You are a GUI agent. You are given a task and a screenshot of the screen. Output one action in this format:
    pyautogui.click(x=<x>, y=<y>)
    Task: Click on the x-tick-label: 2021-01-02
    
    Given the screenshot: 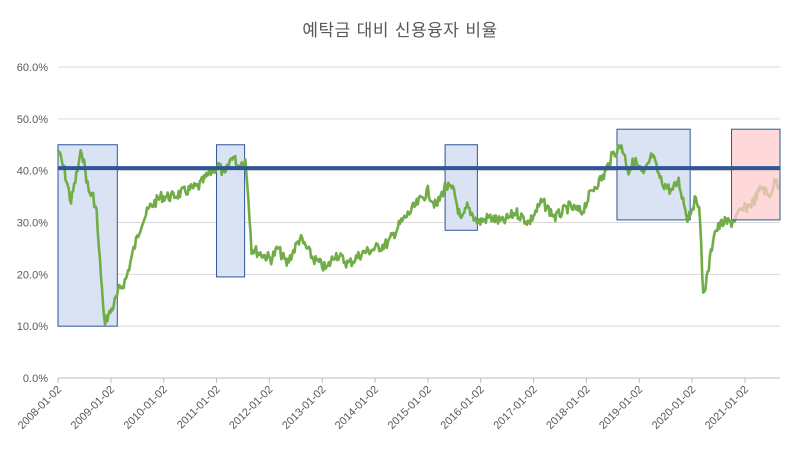 What is the action you would take?
    pyautogui.click(x=727, y=408)
    